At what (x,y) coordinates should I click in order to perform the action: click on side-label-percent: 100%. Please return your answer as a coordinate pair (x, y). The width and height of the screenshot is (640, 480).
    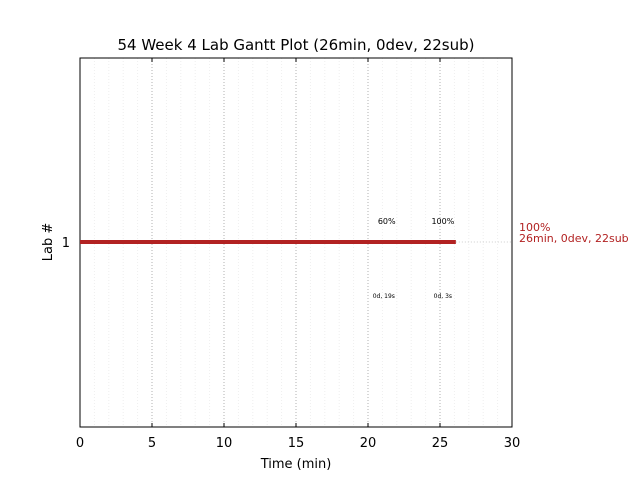
    Looking at the image, I should click on (534, 227).